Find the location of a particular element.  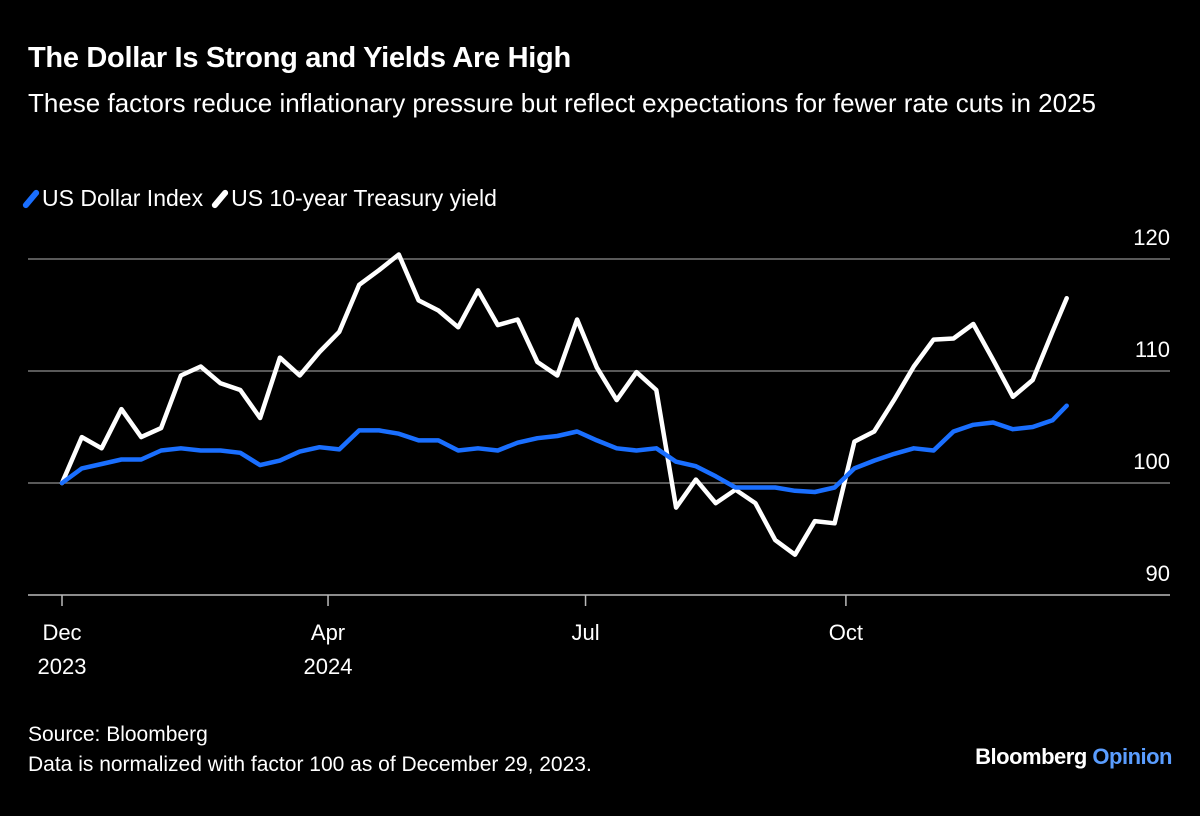

legend-item-yield: US 10-year Treasury yield is located at coordinates (353, 198).